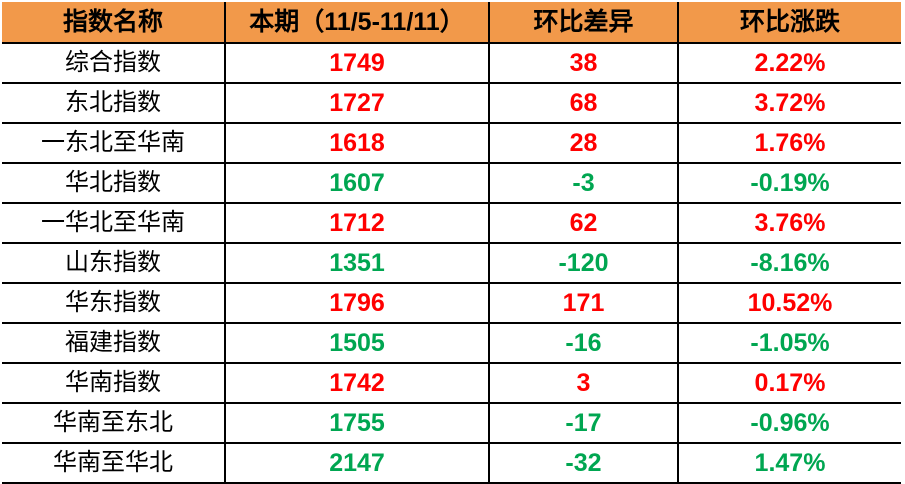  I want to click on cell-mom-difference: 171, so click(584, 303).